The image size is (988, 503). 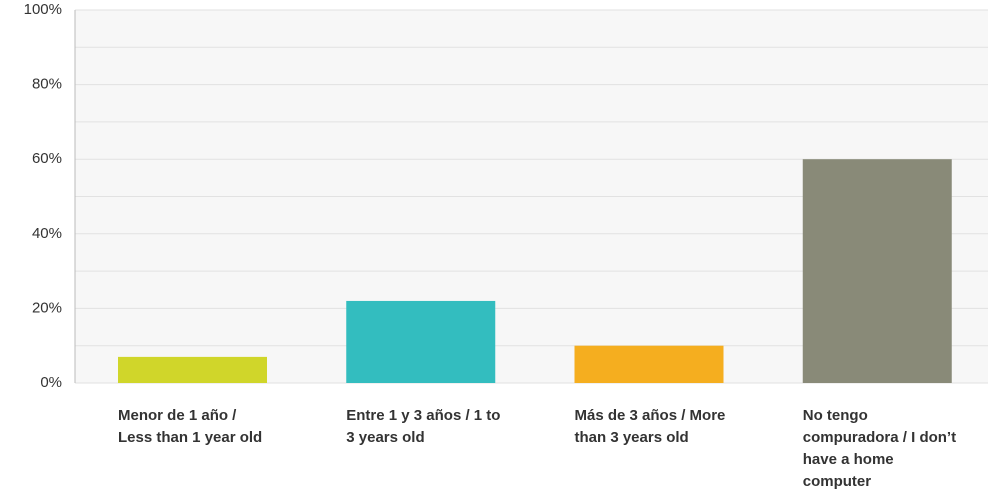 I want to click on y-tick-label: 0%, so click(x=51, y=382).